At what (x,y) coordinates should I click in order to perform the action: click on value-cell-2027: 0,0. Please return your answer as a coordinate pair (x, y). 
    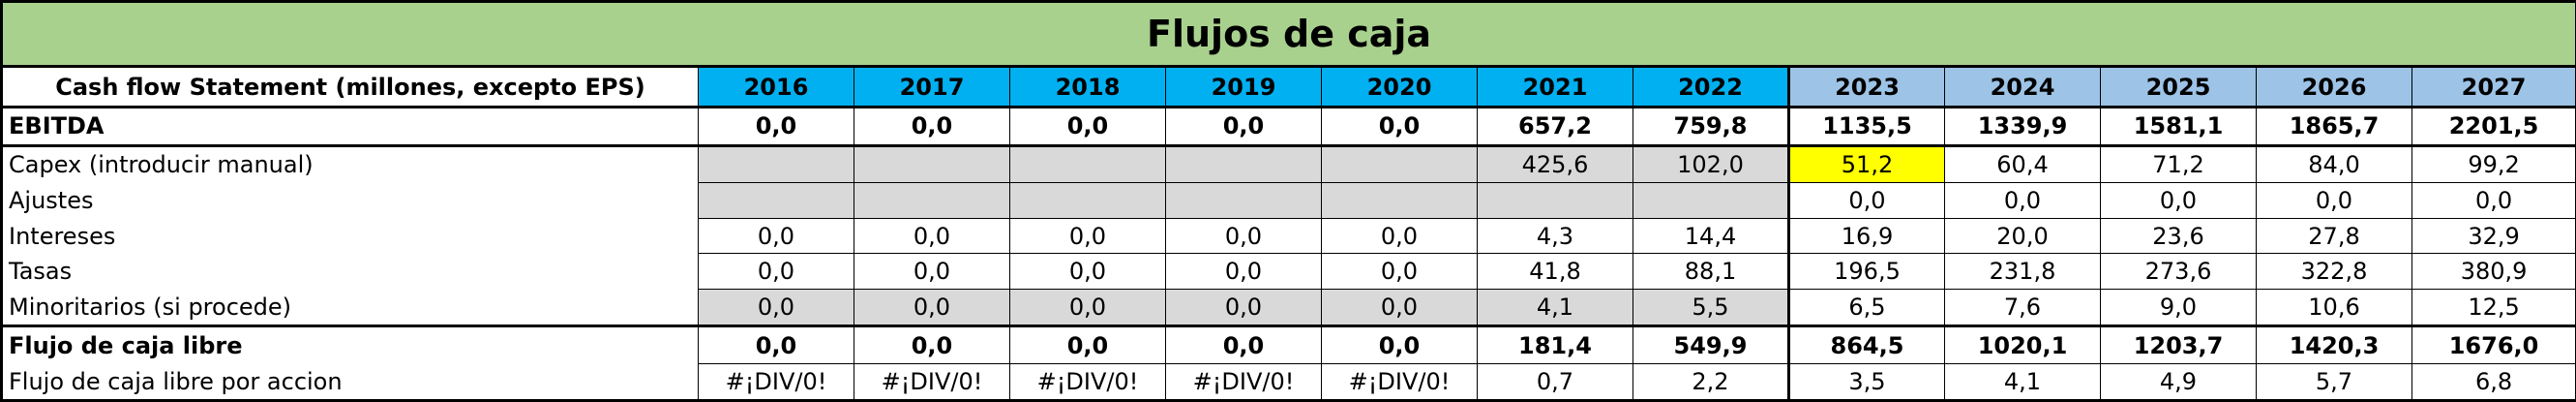
    Looking at the image, I should click on (2493, 200).